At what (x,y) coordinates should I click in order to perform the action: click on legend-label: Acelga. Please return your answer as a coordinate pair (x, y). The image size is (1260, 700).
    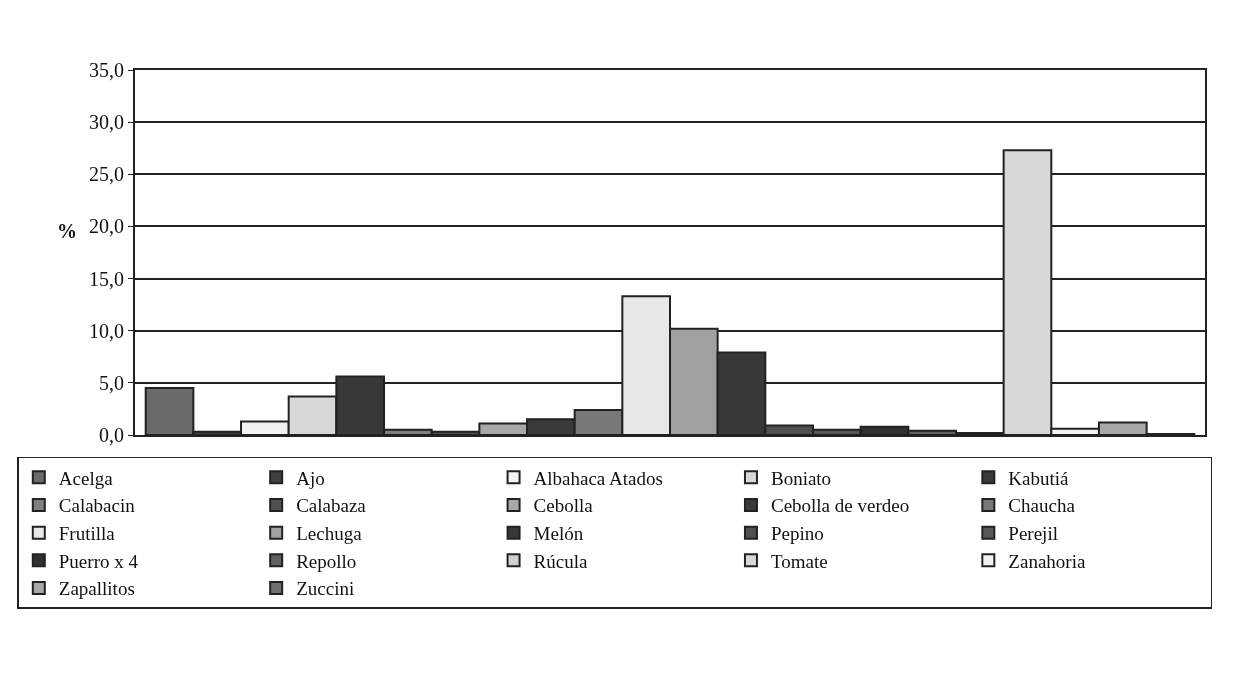
    Looking at the image, I should click on (86, 478).